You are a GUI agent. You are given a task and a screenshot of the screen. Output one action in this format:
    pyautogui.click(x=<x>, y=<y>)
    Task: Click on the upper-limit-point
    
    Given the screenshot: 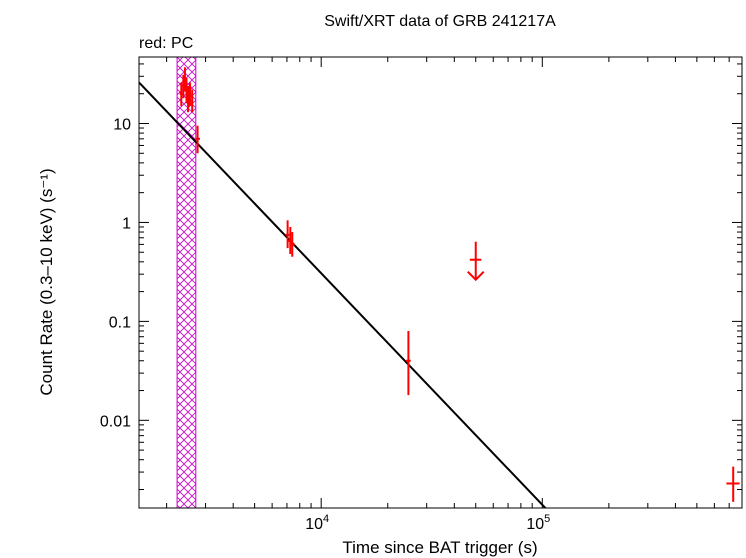 What is the action you would take?
    pyautogui.click(x=476, y=261)
    